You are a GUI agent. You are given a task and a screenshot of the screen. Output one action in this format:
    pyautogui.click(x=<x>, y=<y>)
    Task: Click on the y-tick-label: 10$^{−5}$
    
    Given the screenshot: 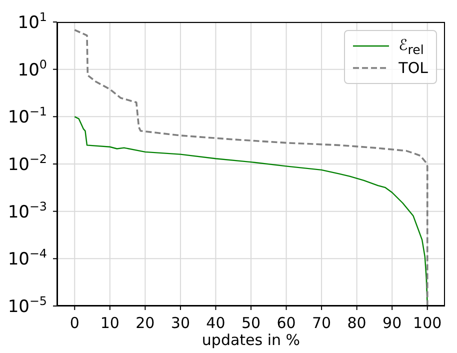 What is the action you would take?
    pyautogui.click(x=27, y=305)
    